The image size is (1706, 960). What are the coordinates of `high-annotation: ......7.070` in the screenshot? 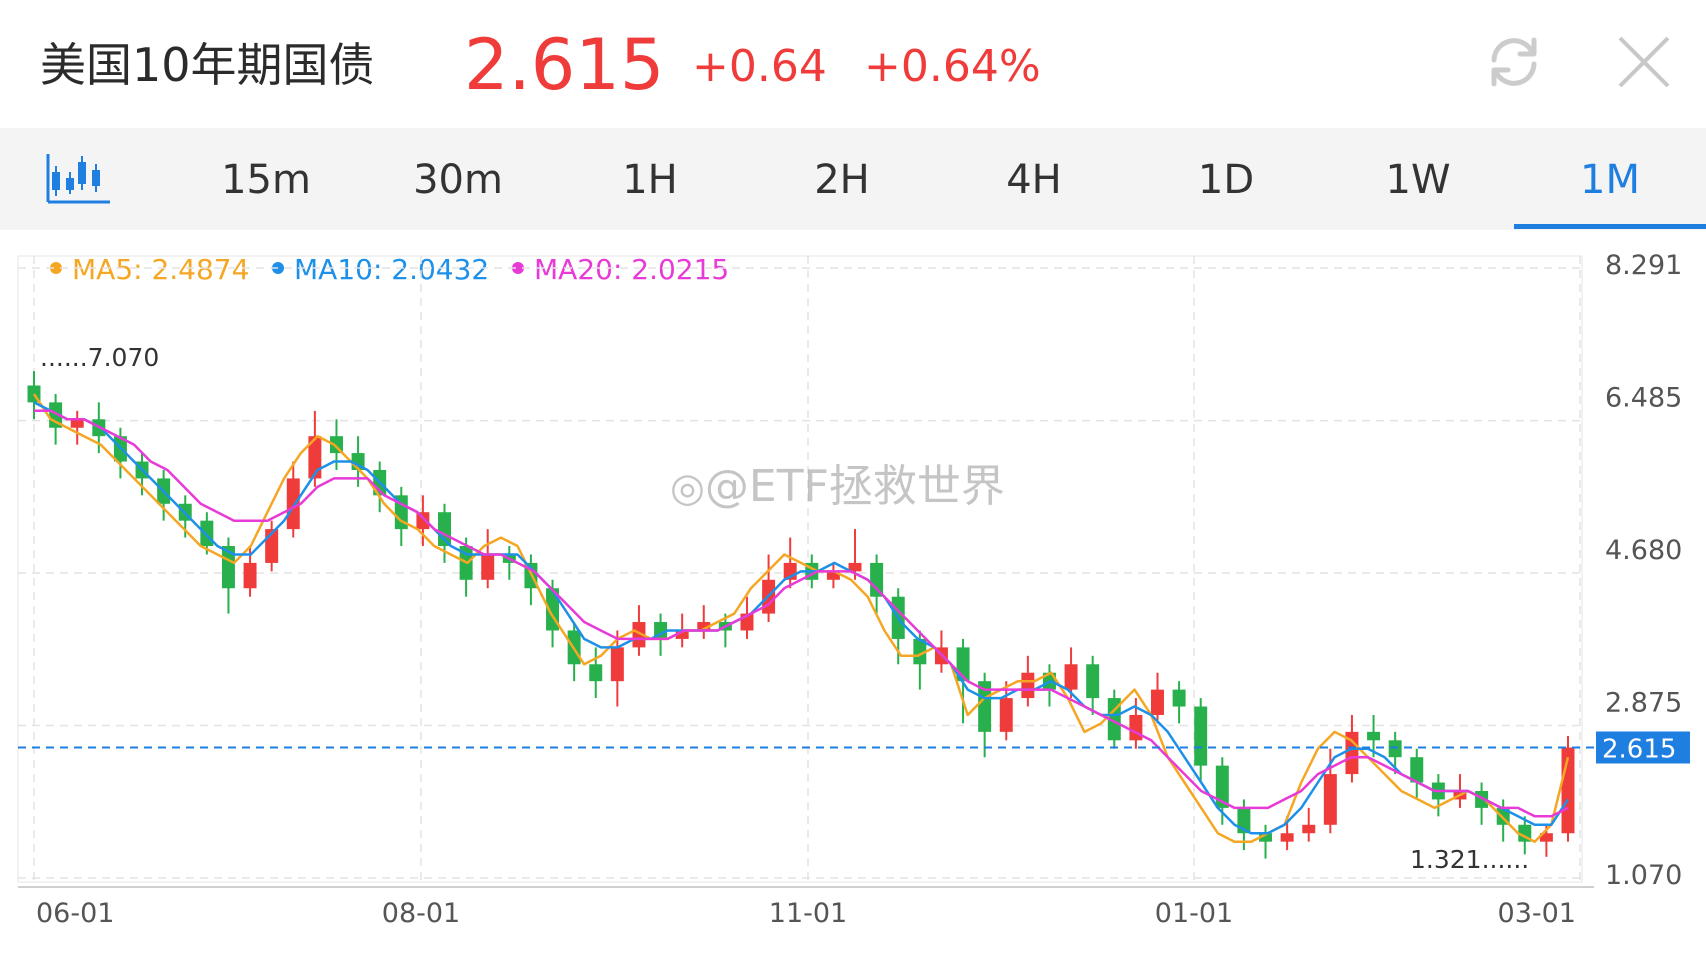 It's located at (99, 357).